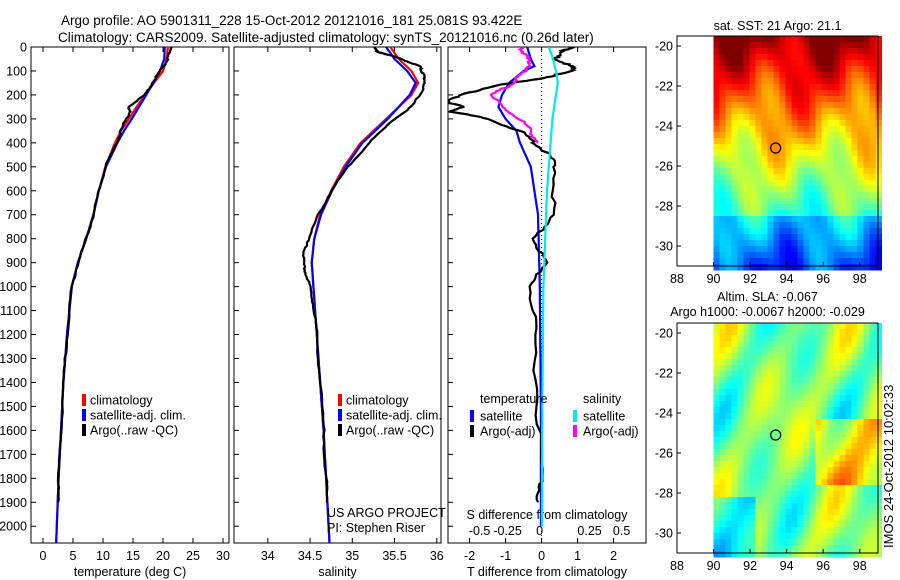 The height and width of the screenshot is (580, 900). Describe the element at coordinates (575, 431) in the screenshot. I see `legend-swatch-magenta` at that location.